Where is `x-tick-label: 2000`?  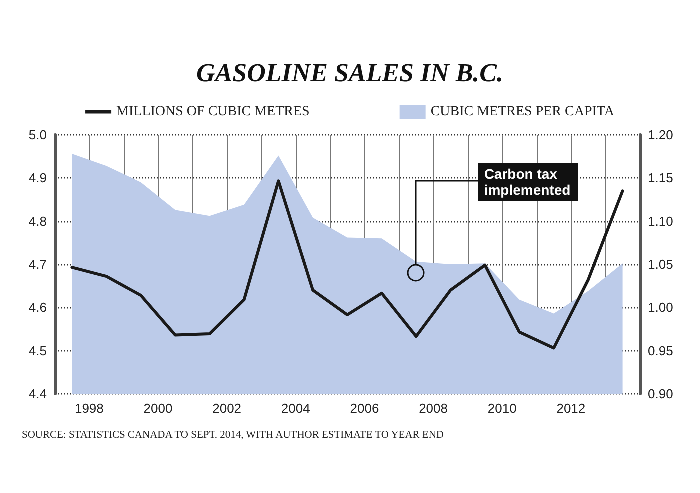
x-tick-label: 2000 is located at coordinates (158, 408).